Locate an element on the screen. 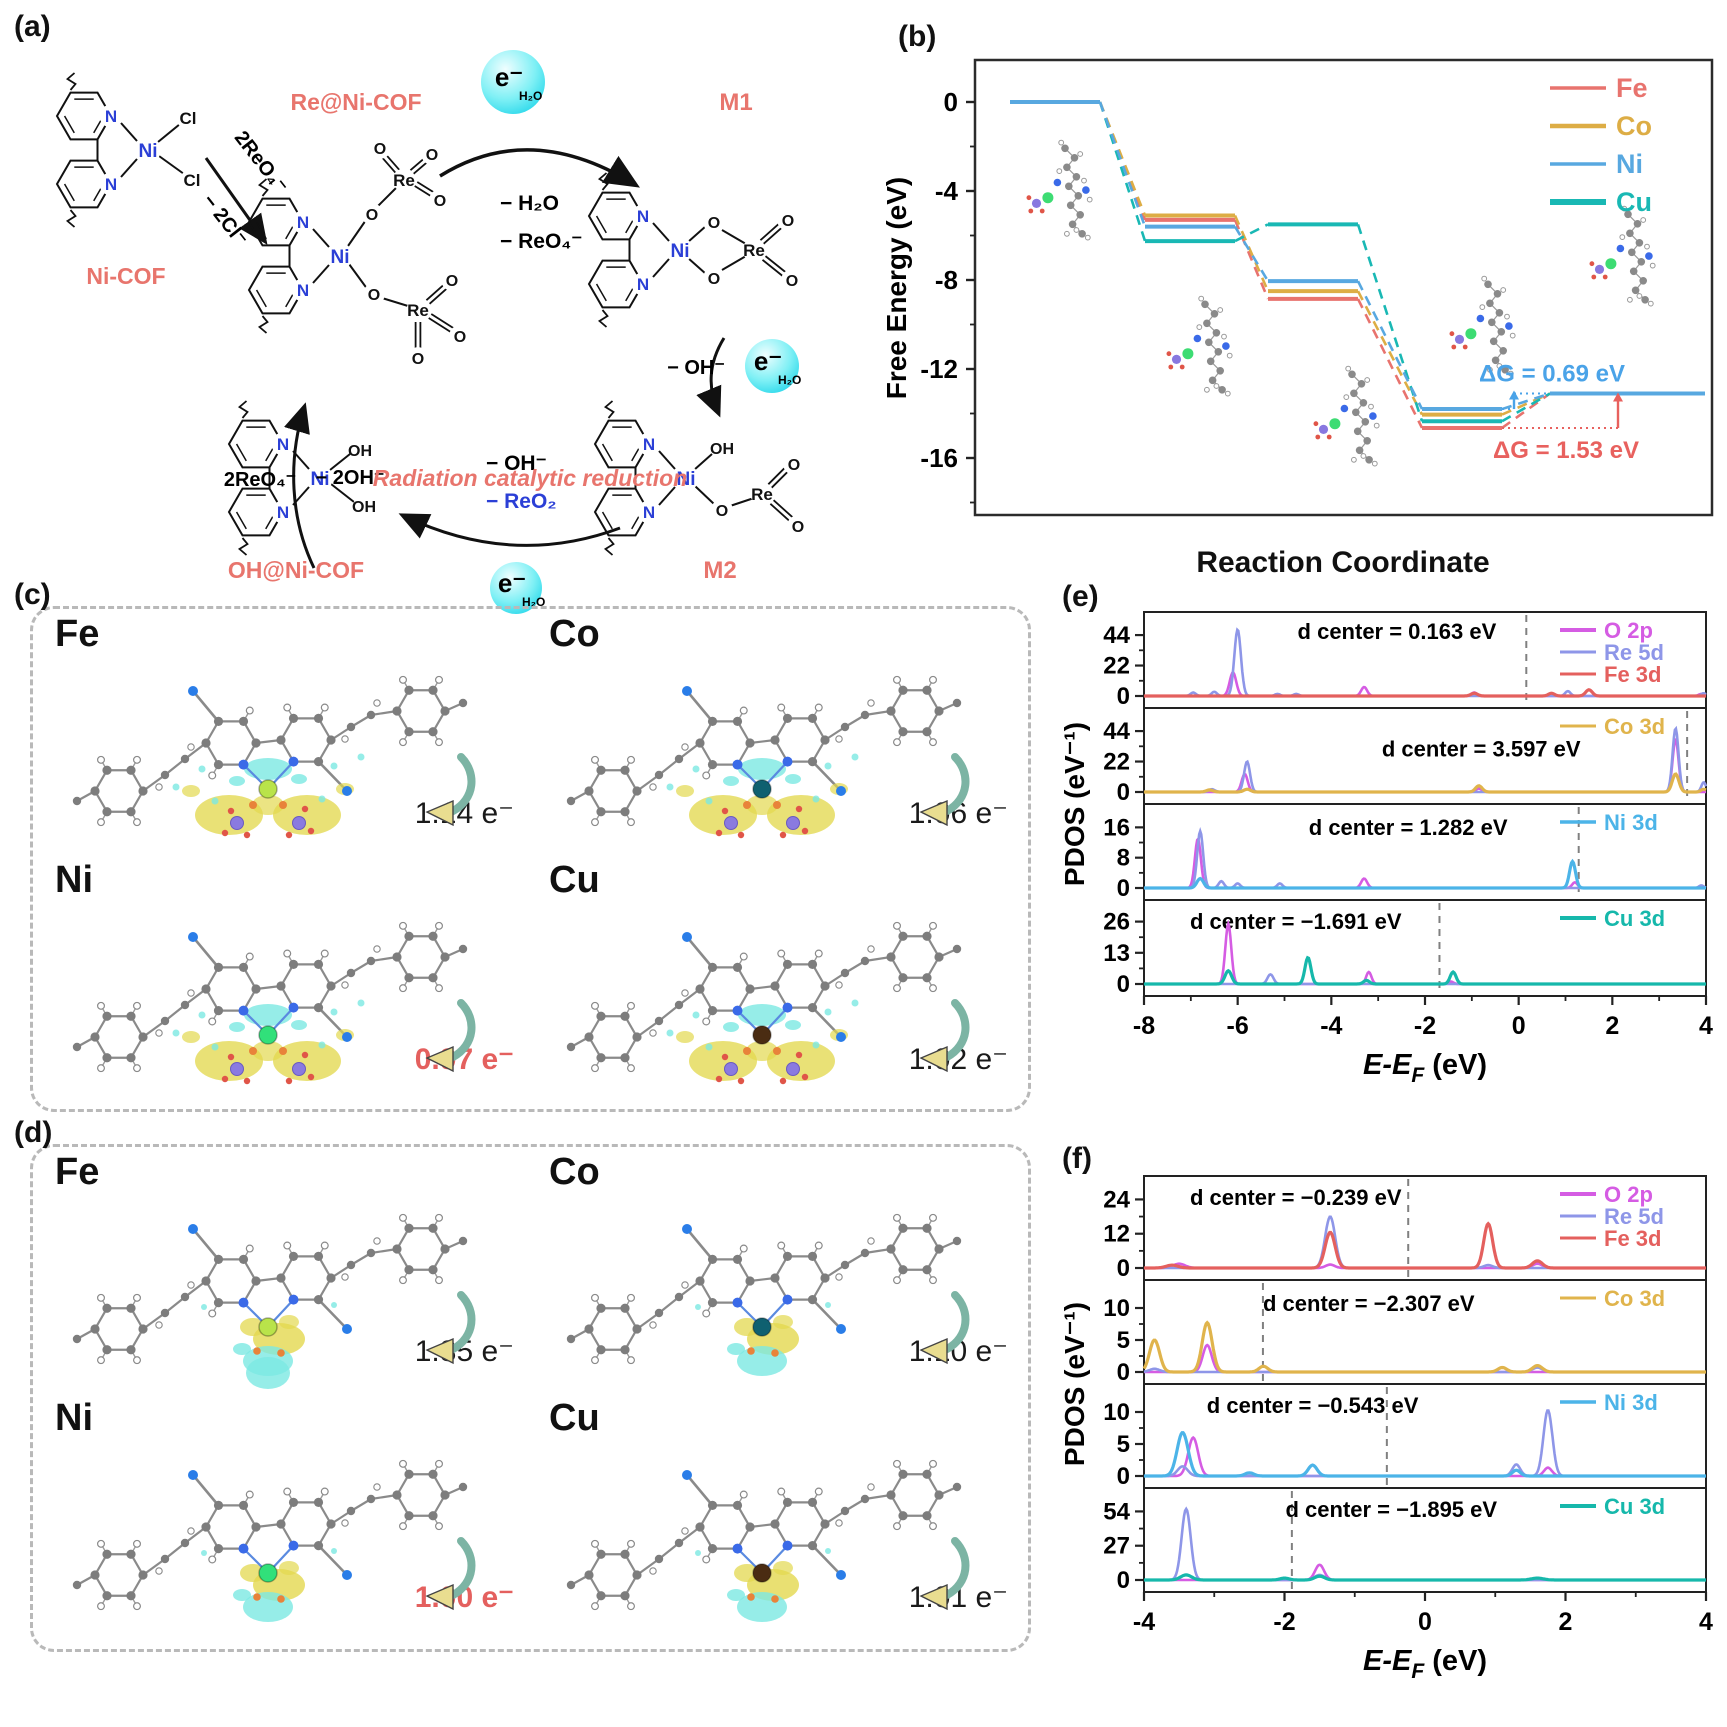 The width and height of the screenshot is (1727, 1727). panel-d-cell-co: Co 1.10 e⁻ is located at coordinates (776, 1272).